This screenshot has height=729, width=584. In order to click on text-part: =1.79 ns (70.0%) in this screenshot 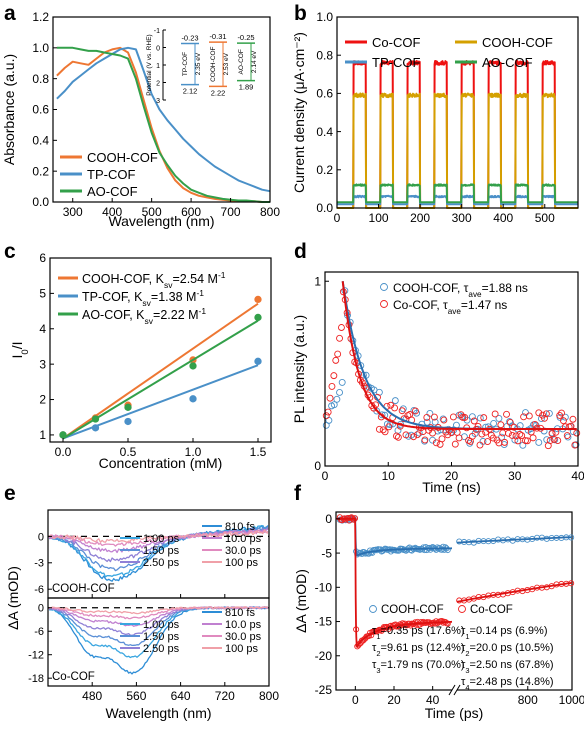, I will do `click(423, 665)`.